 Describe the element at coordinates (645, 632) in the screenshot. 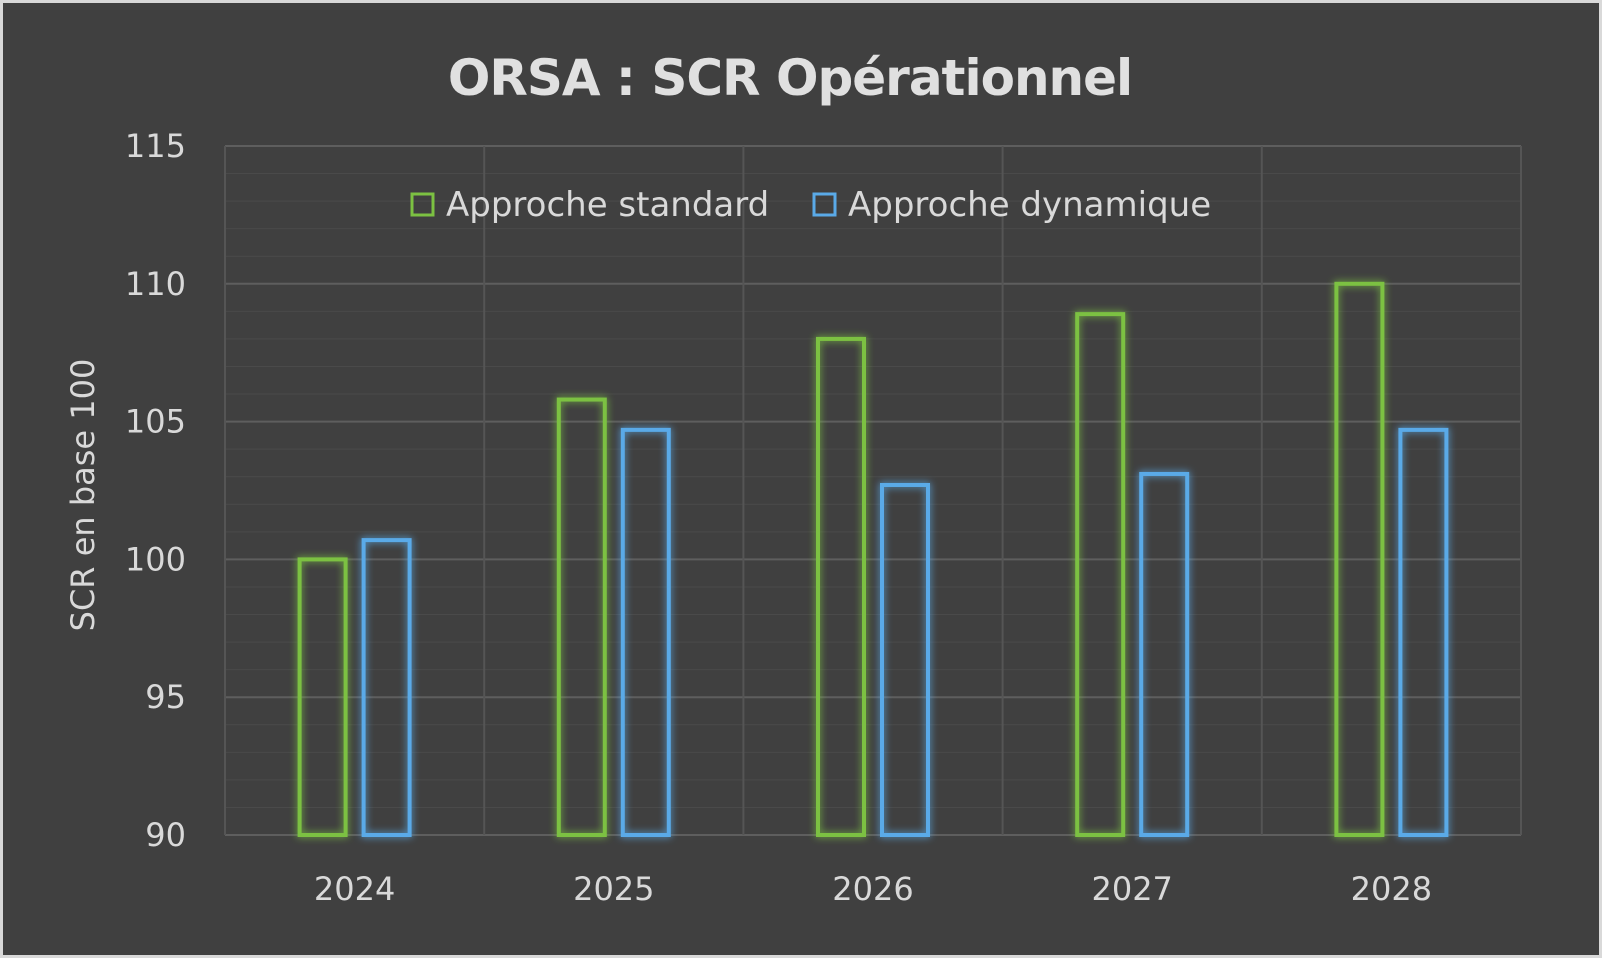

I see `bar-dynamique-2025` at that location.